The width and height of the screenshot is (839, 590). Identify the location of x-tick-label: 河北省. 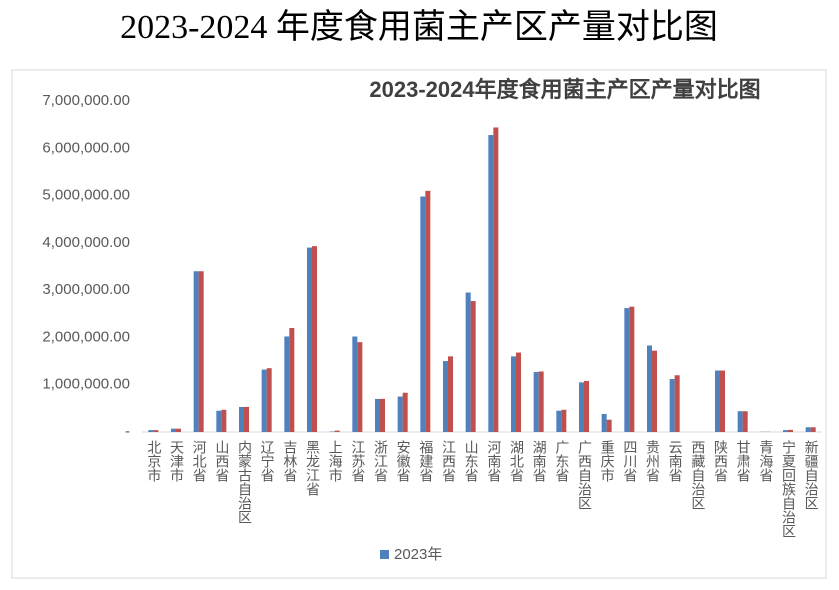
(199, 461).